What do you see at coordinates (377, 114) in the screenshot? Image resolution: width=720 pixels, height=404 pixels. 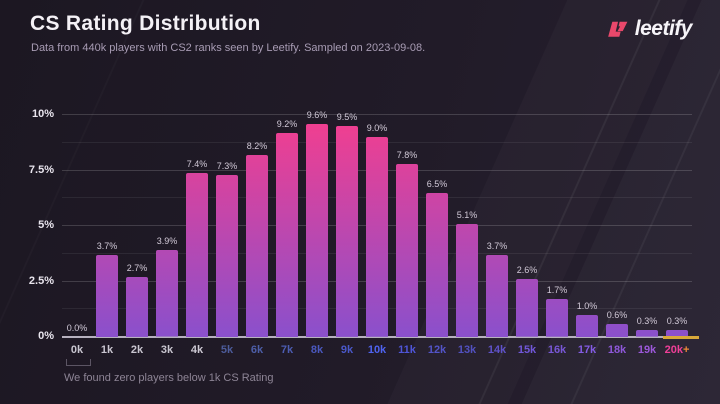 I see `grid-line` at bounding box center [377, 114].